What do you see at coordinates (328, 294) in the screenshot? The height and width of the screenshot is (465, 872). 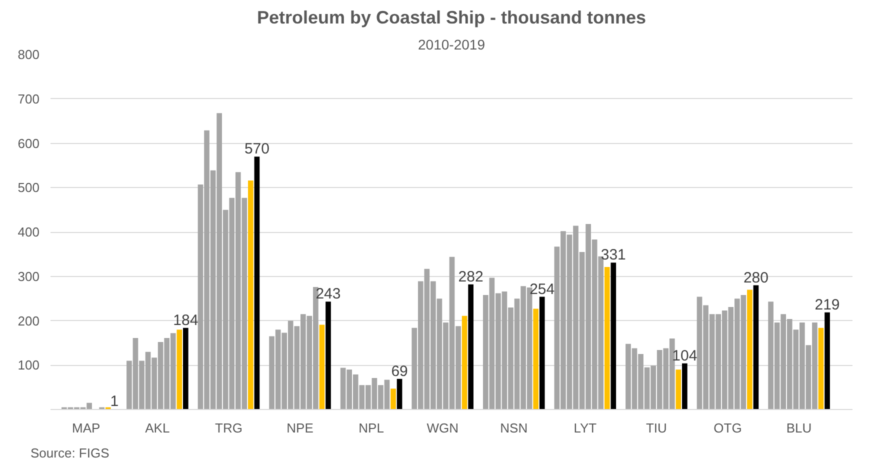 I see `data-label: 243` at bounding box center [328, 294].